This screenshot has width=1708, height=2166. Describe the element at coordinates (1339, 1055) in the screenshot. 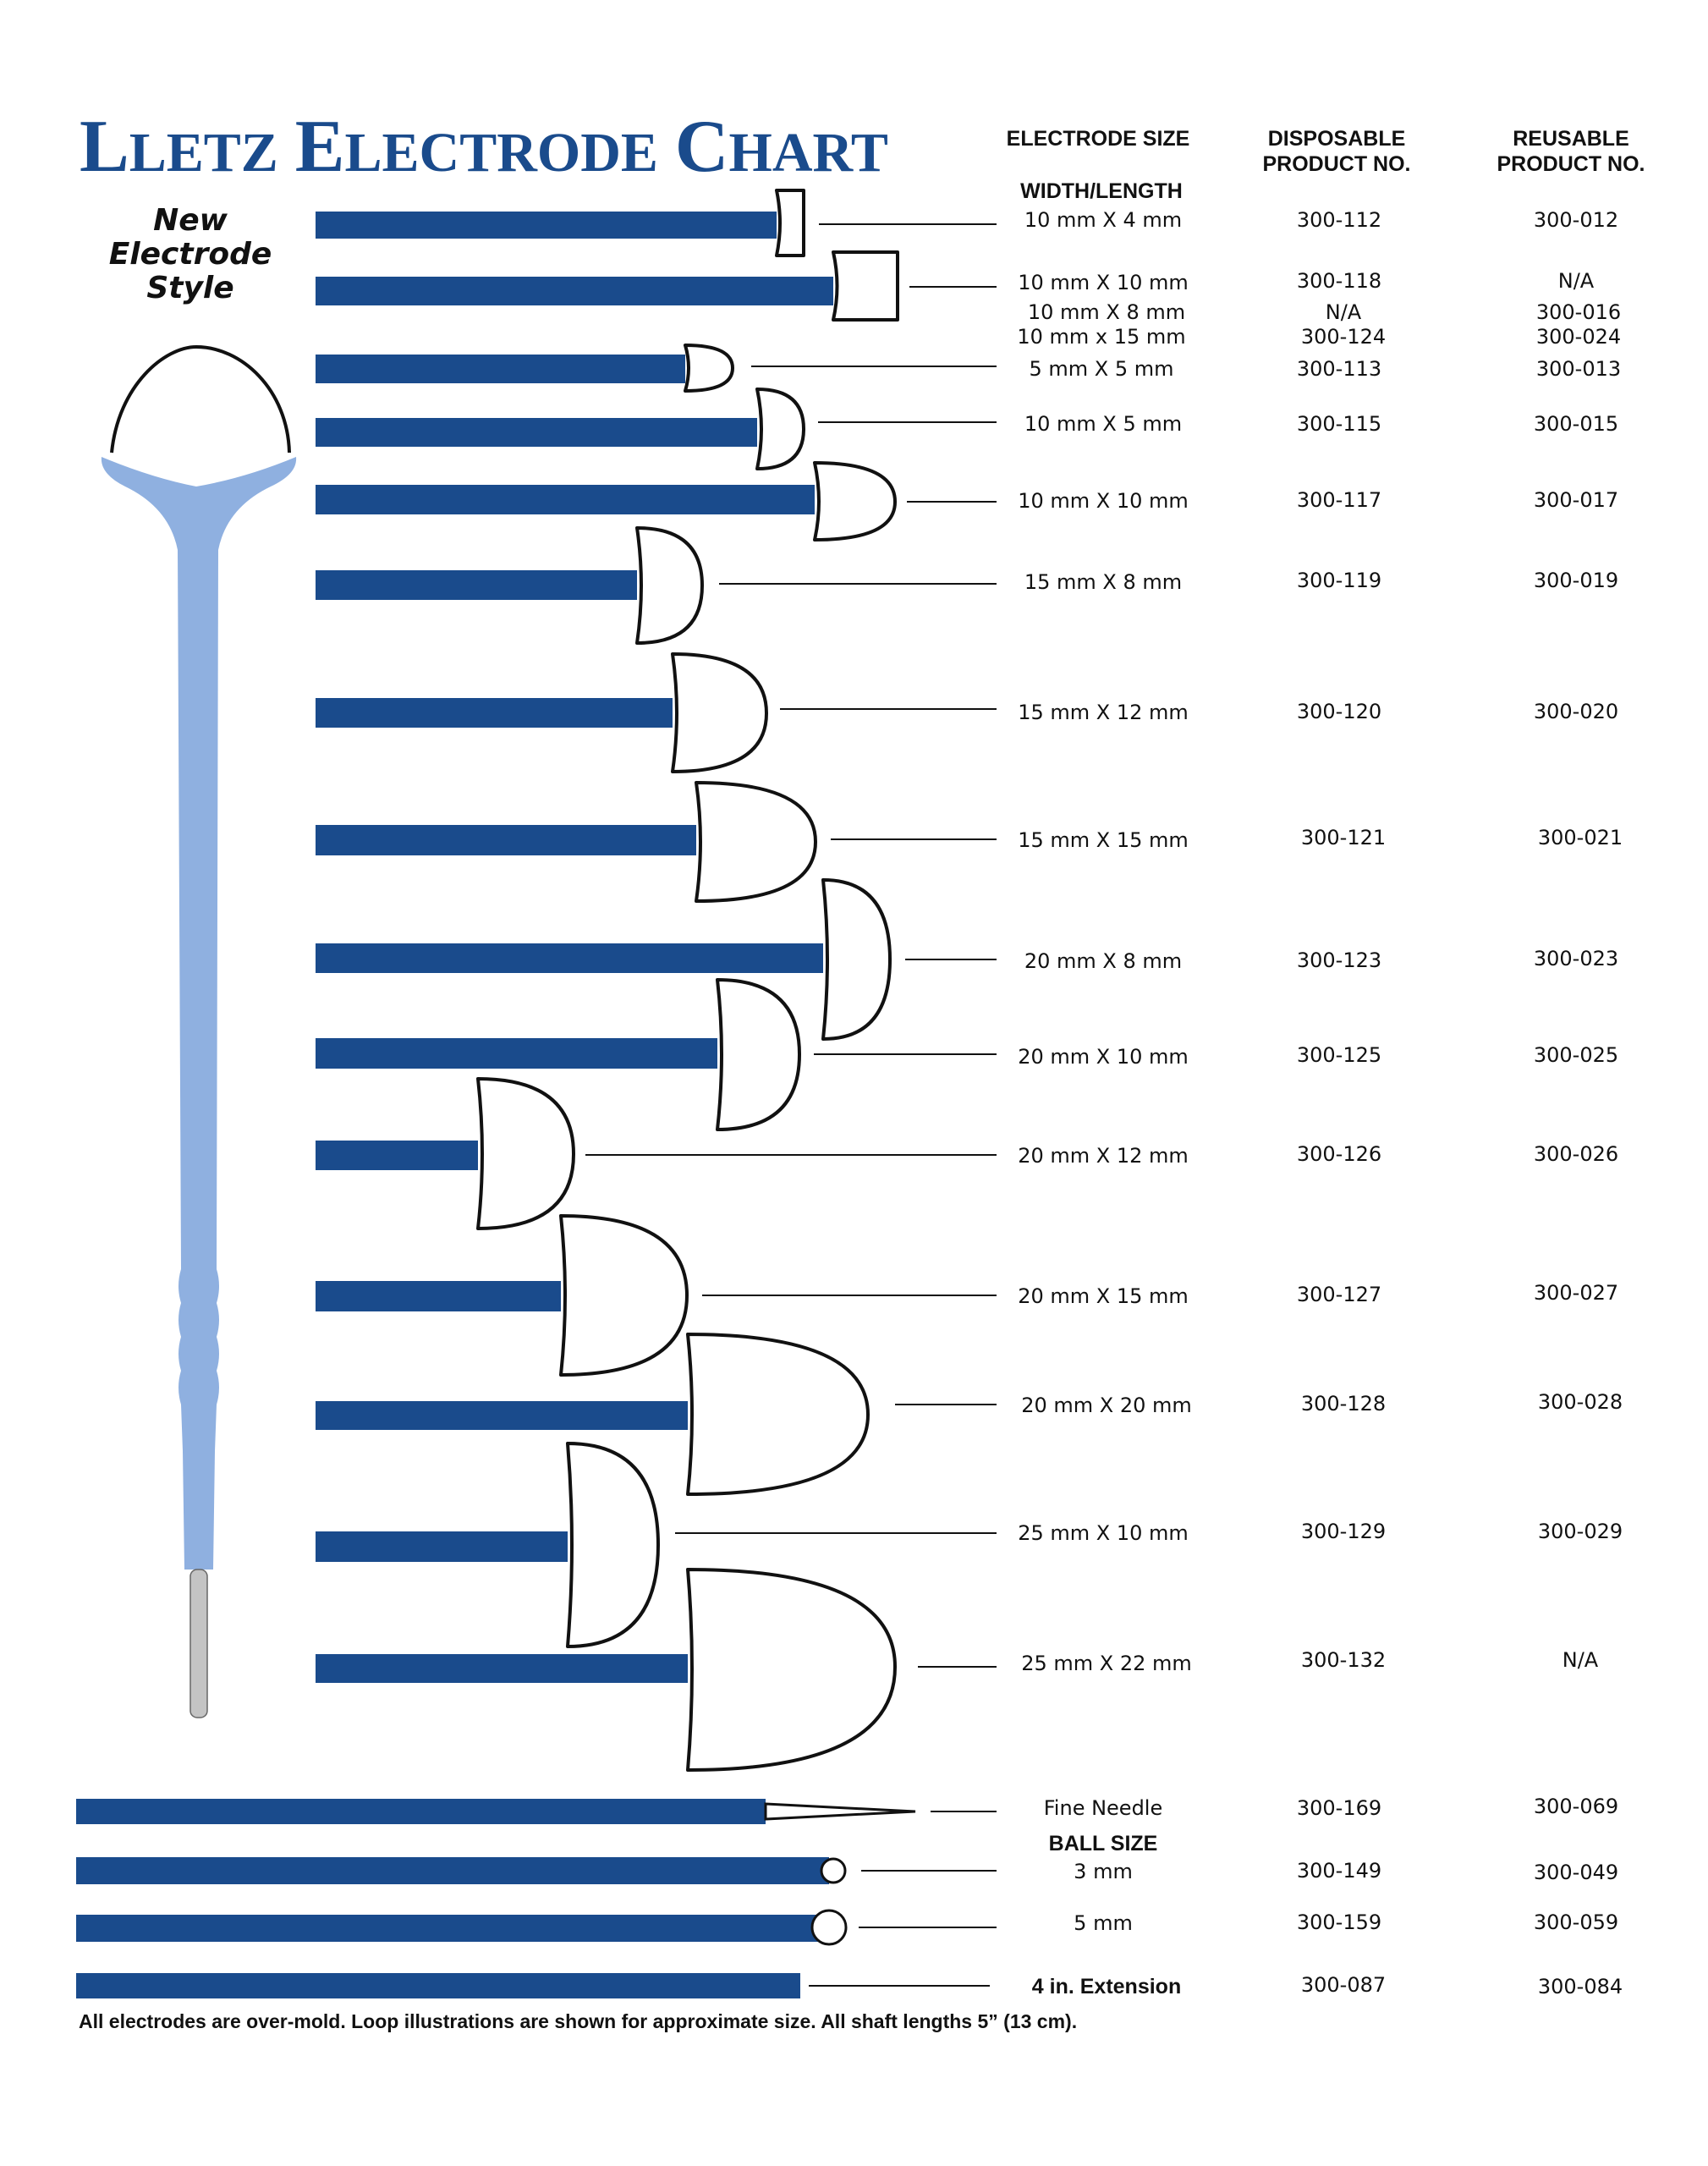

I see `row-disposable-no: 300-125` at that location.